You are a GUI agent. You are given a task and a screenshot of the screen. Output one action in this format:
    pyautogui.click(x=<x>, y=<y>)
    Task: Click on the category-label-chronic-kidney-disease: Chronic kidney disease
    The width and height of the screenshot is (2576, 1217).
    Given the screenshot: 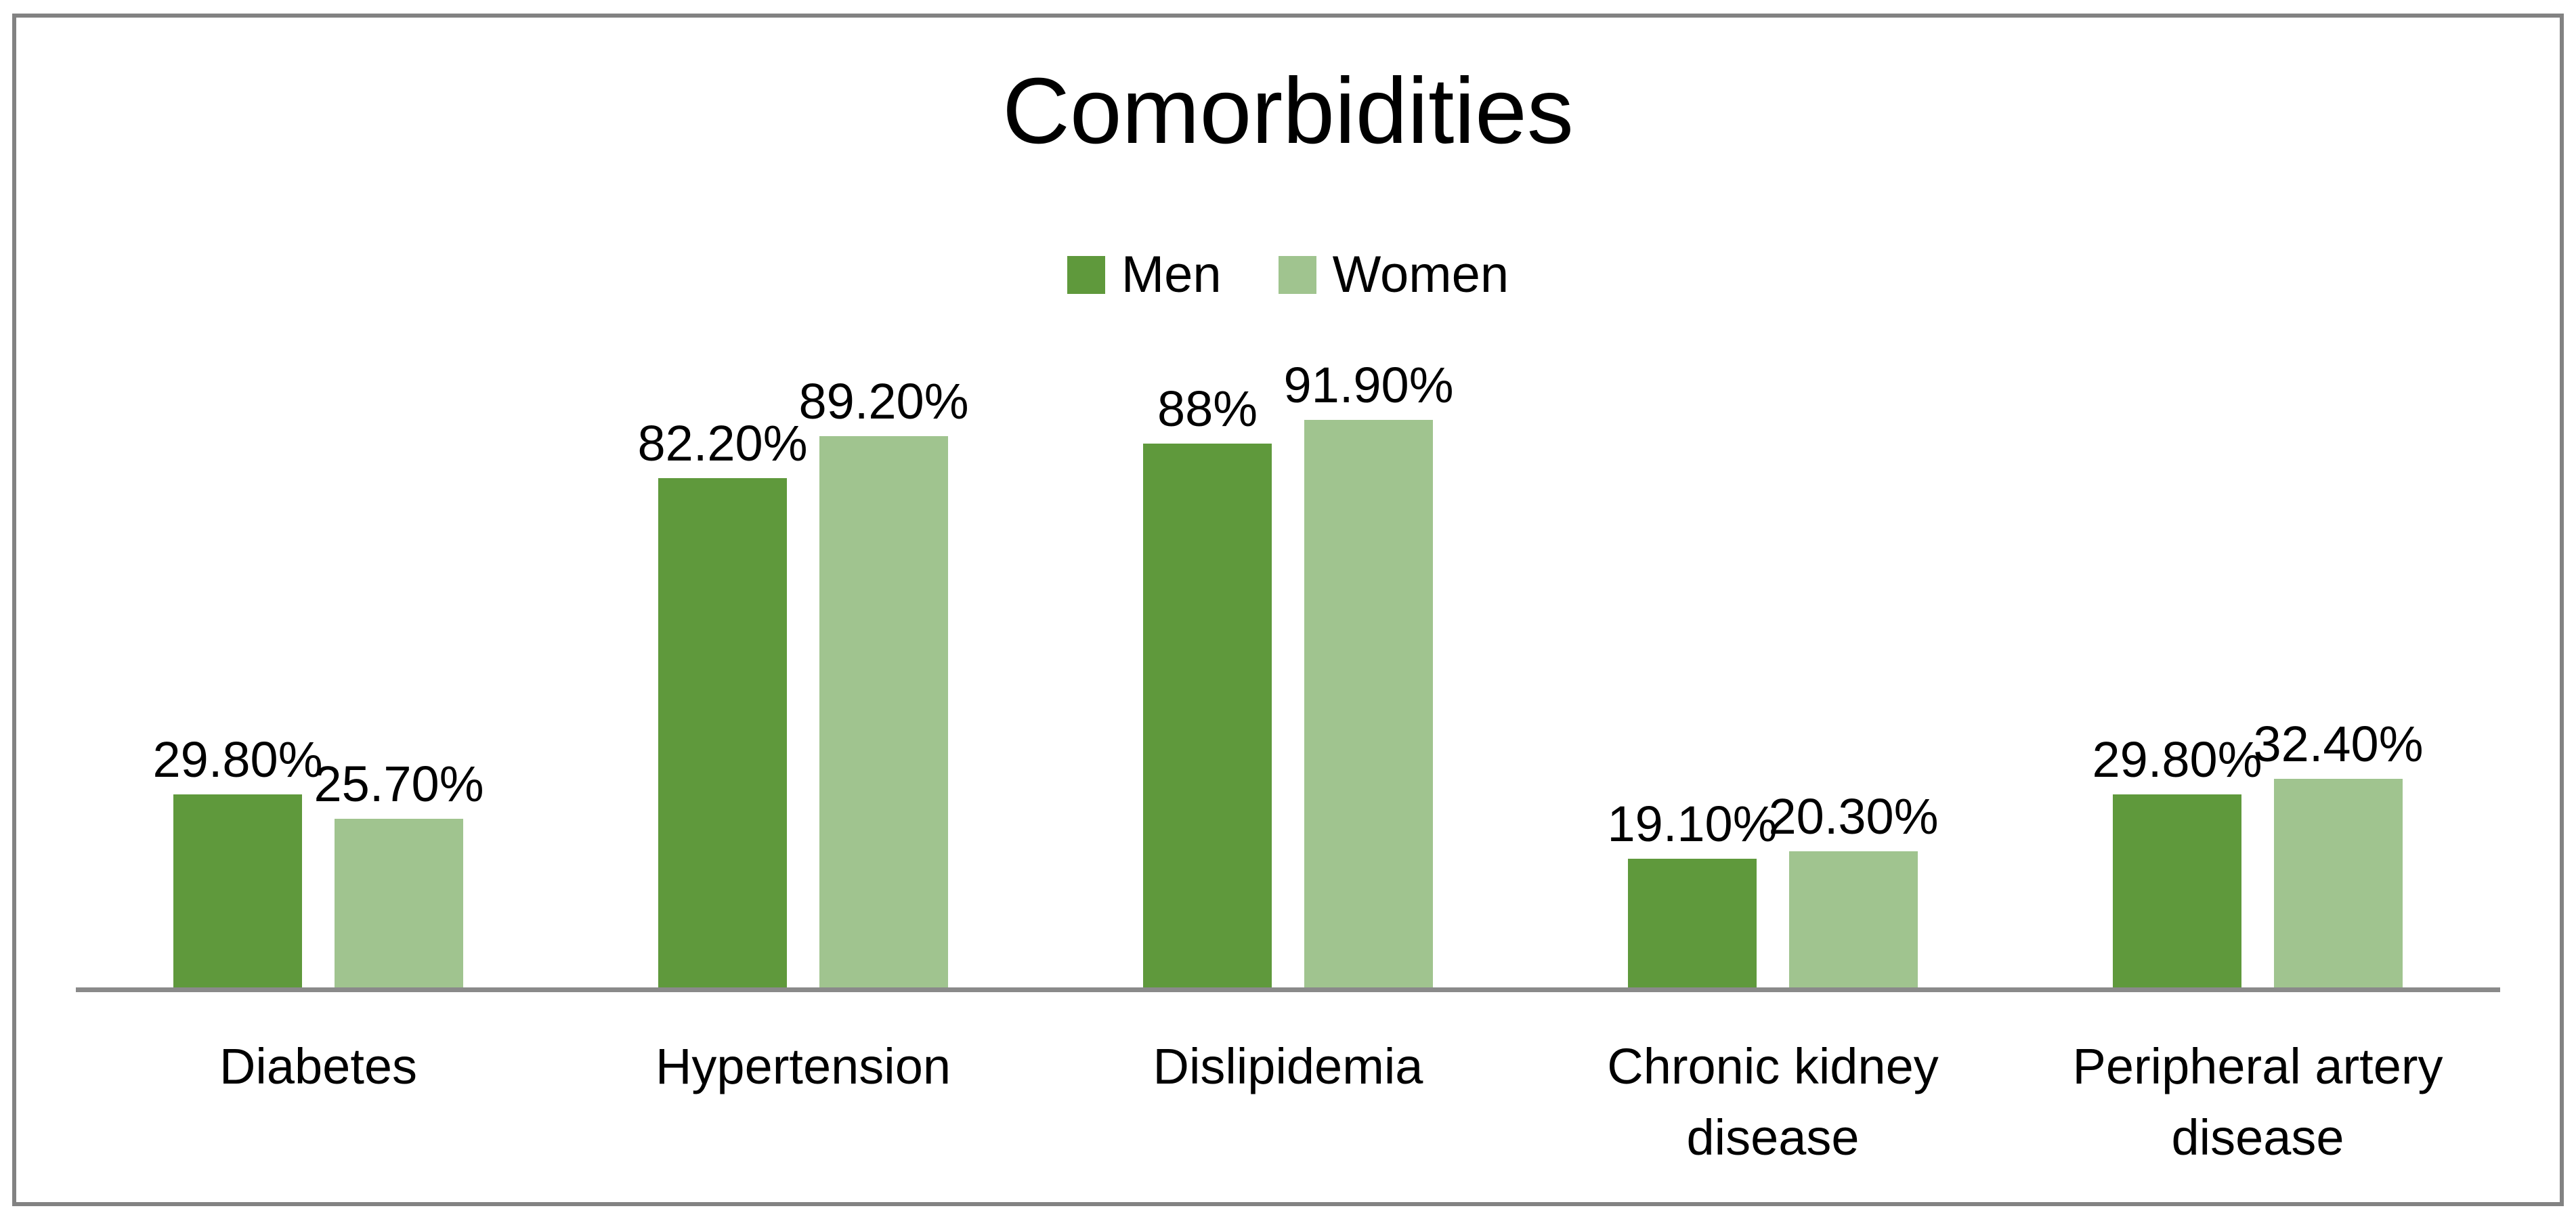 What is the action you would take?
    pyautogui.click(x=1773, y=1102)
    